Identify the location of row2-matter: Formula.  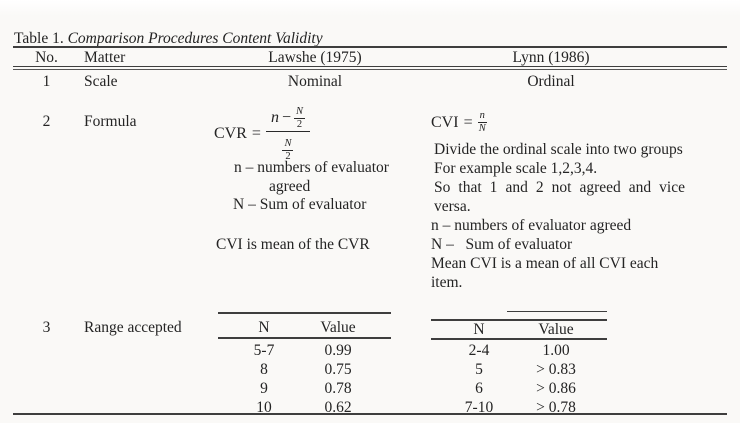
(110, 121).